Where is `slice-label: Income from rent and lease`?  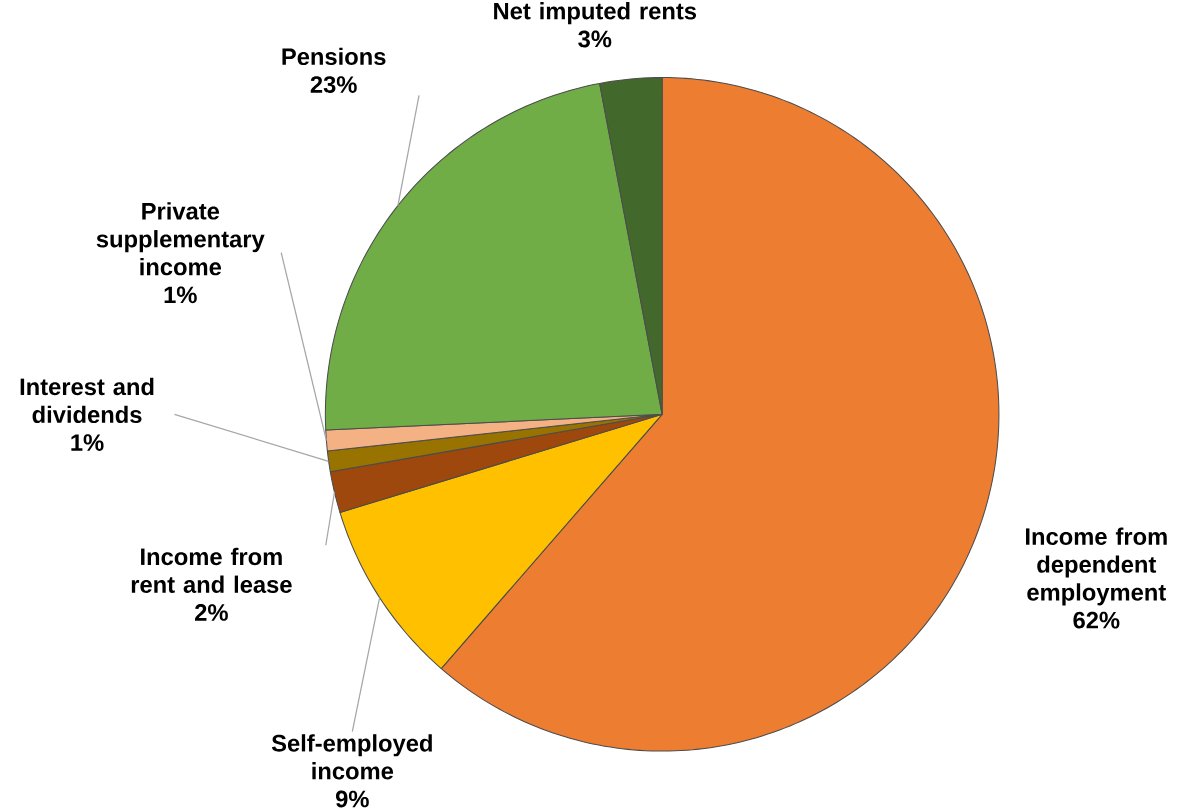
slice-label: Income from rent and lease is located at coordinates (211, 570).